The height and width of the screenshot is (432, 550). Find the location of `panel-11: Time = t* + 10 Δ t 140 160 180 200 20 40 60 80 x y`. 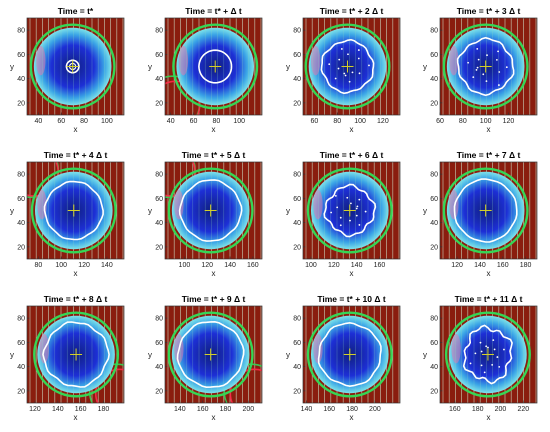

panel-11: Time = t* + 10 Δ t 140 160 180 200 20 40 60 80 x y is located at coordinates (343, 358).